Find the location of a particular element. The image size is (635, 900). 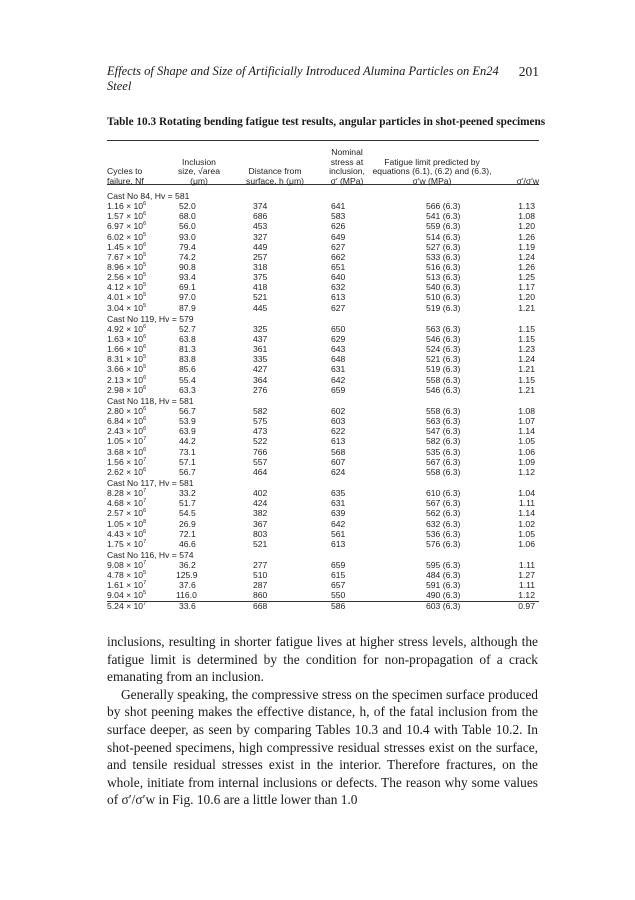

table-row: 3.68 × 106 73.1 766 568 535 (6.3) 1.06 is located at coordinates (323, 452).